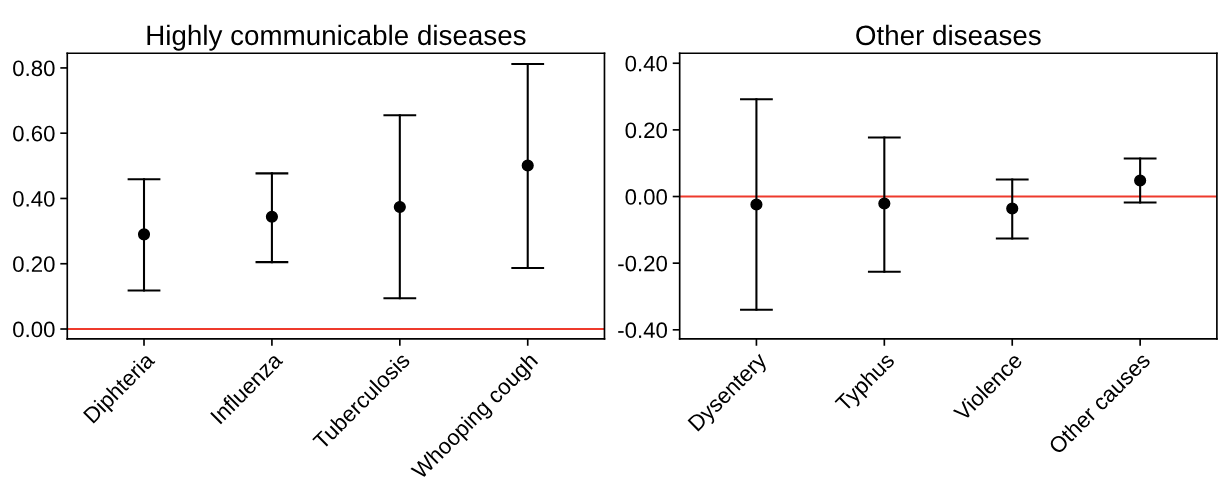 The height and width of the screenshot is (484, 1223). I want to click on y-tick-label: -0.20, so click(643, 263).